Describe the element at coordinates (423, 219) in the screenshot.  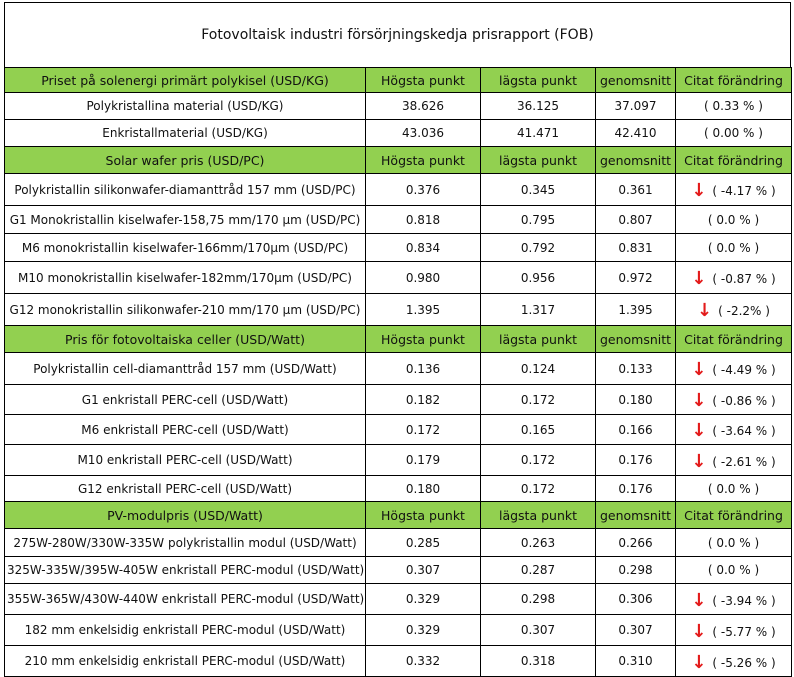
I see `high-price: 0.818` at that location.